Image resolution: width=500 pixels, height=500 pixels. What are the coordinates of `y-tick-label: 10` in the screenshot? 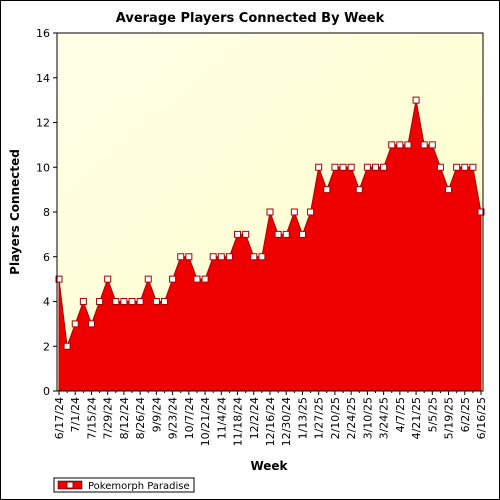 It's located at (43, 167).